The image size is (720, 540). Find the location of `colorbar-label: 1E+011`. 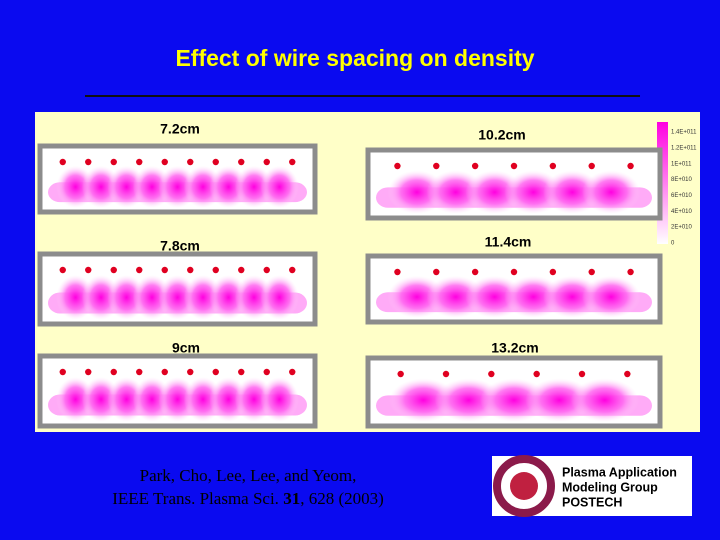

colorbar-label: 1E+011 is located at coordinates (681, 164).